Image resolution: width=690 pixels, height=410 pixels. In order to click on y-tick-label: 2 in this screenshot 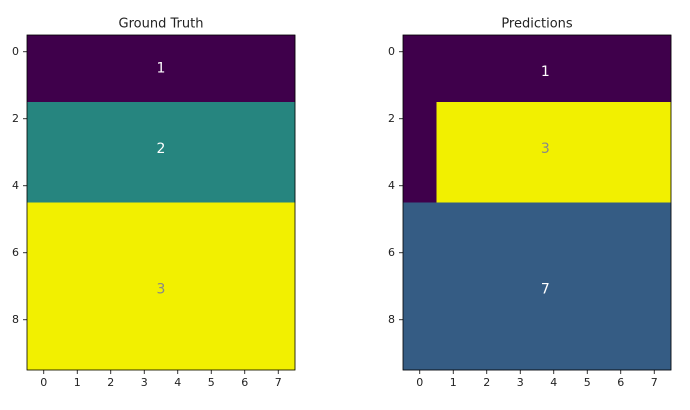, I will do `click(391, 118)`.